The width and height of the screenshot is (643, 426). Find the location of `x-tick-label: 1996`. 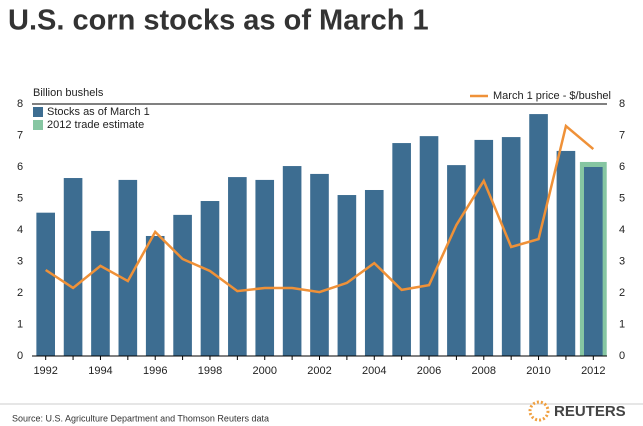

x-tick-label: 1996 is located at coordinates (155, 371).